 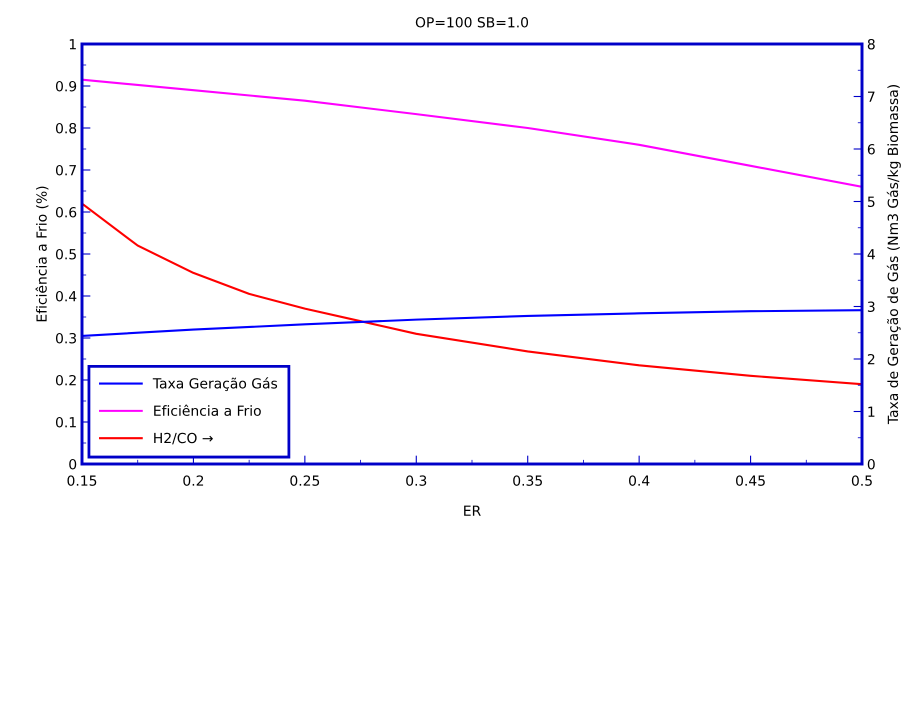 What do you see at coordinates (66, 254) in the screenshot?
I see `y-tick-label: 0.5` at bounding box center [66, 254].